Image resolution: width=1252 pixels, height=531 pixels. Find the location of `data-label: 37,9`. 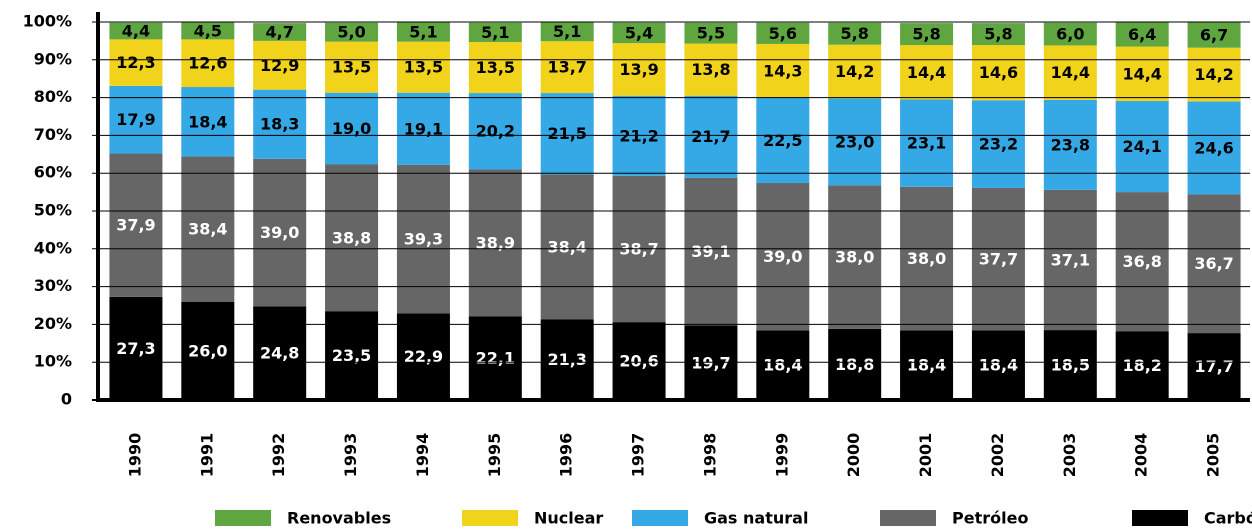

data-label: 37,9 is located at coordinates (135, 225).